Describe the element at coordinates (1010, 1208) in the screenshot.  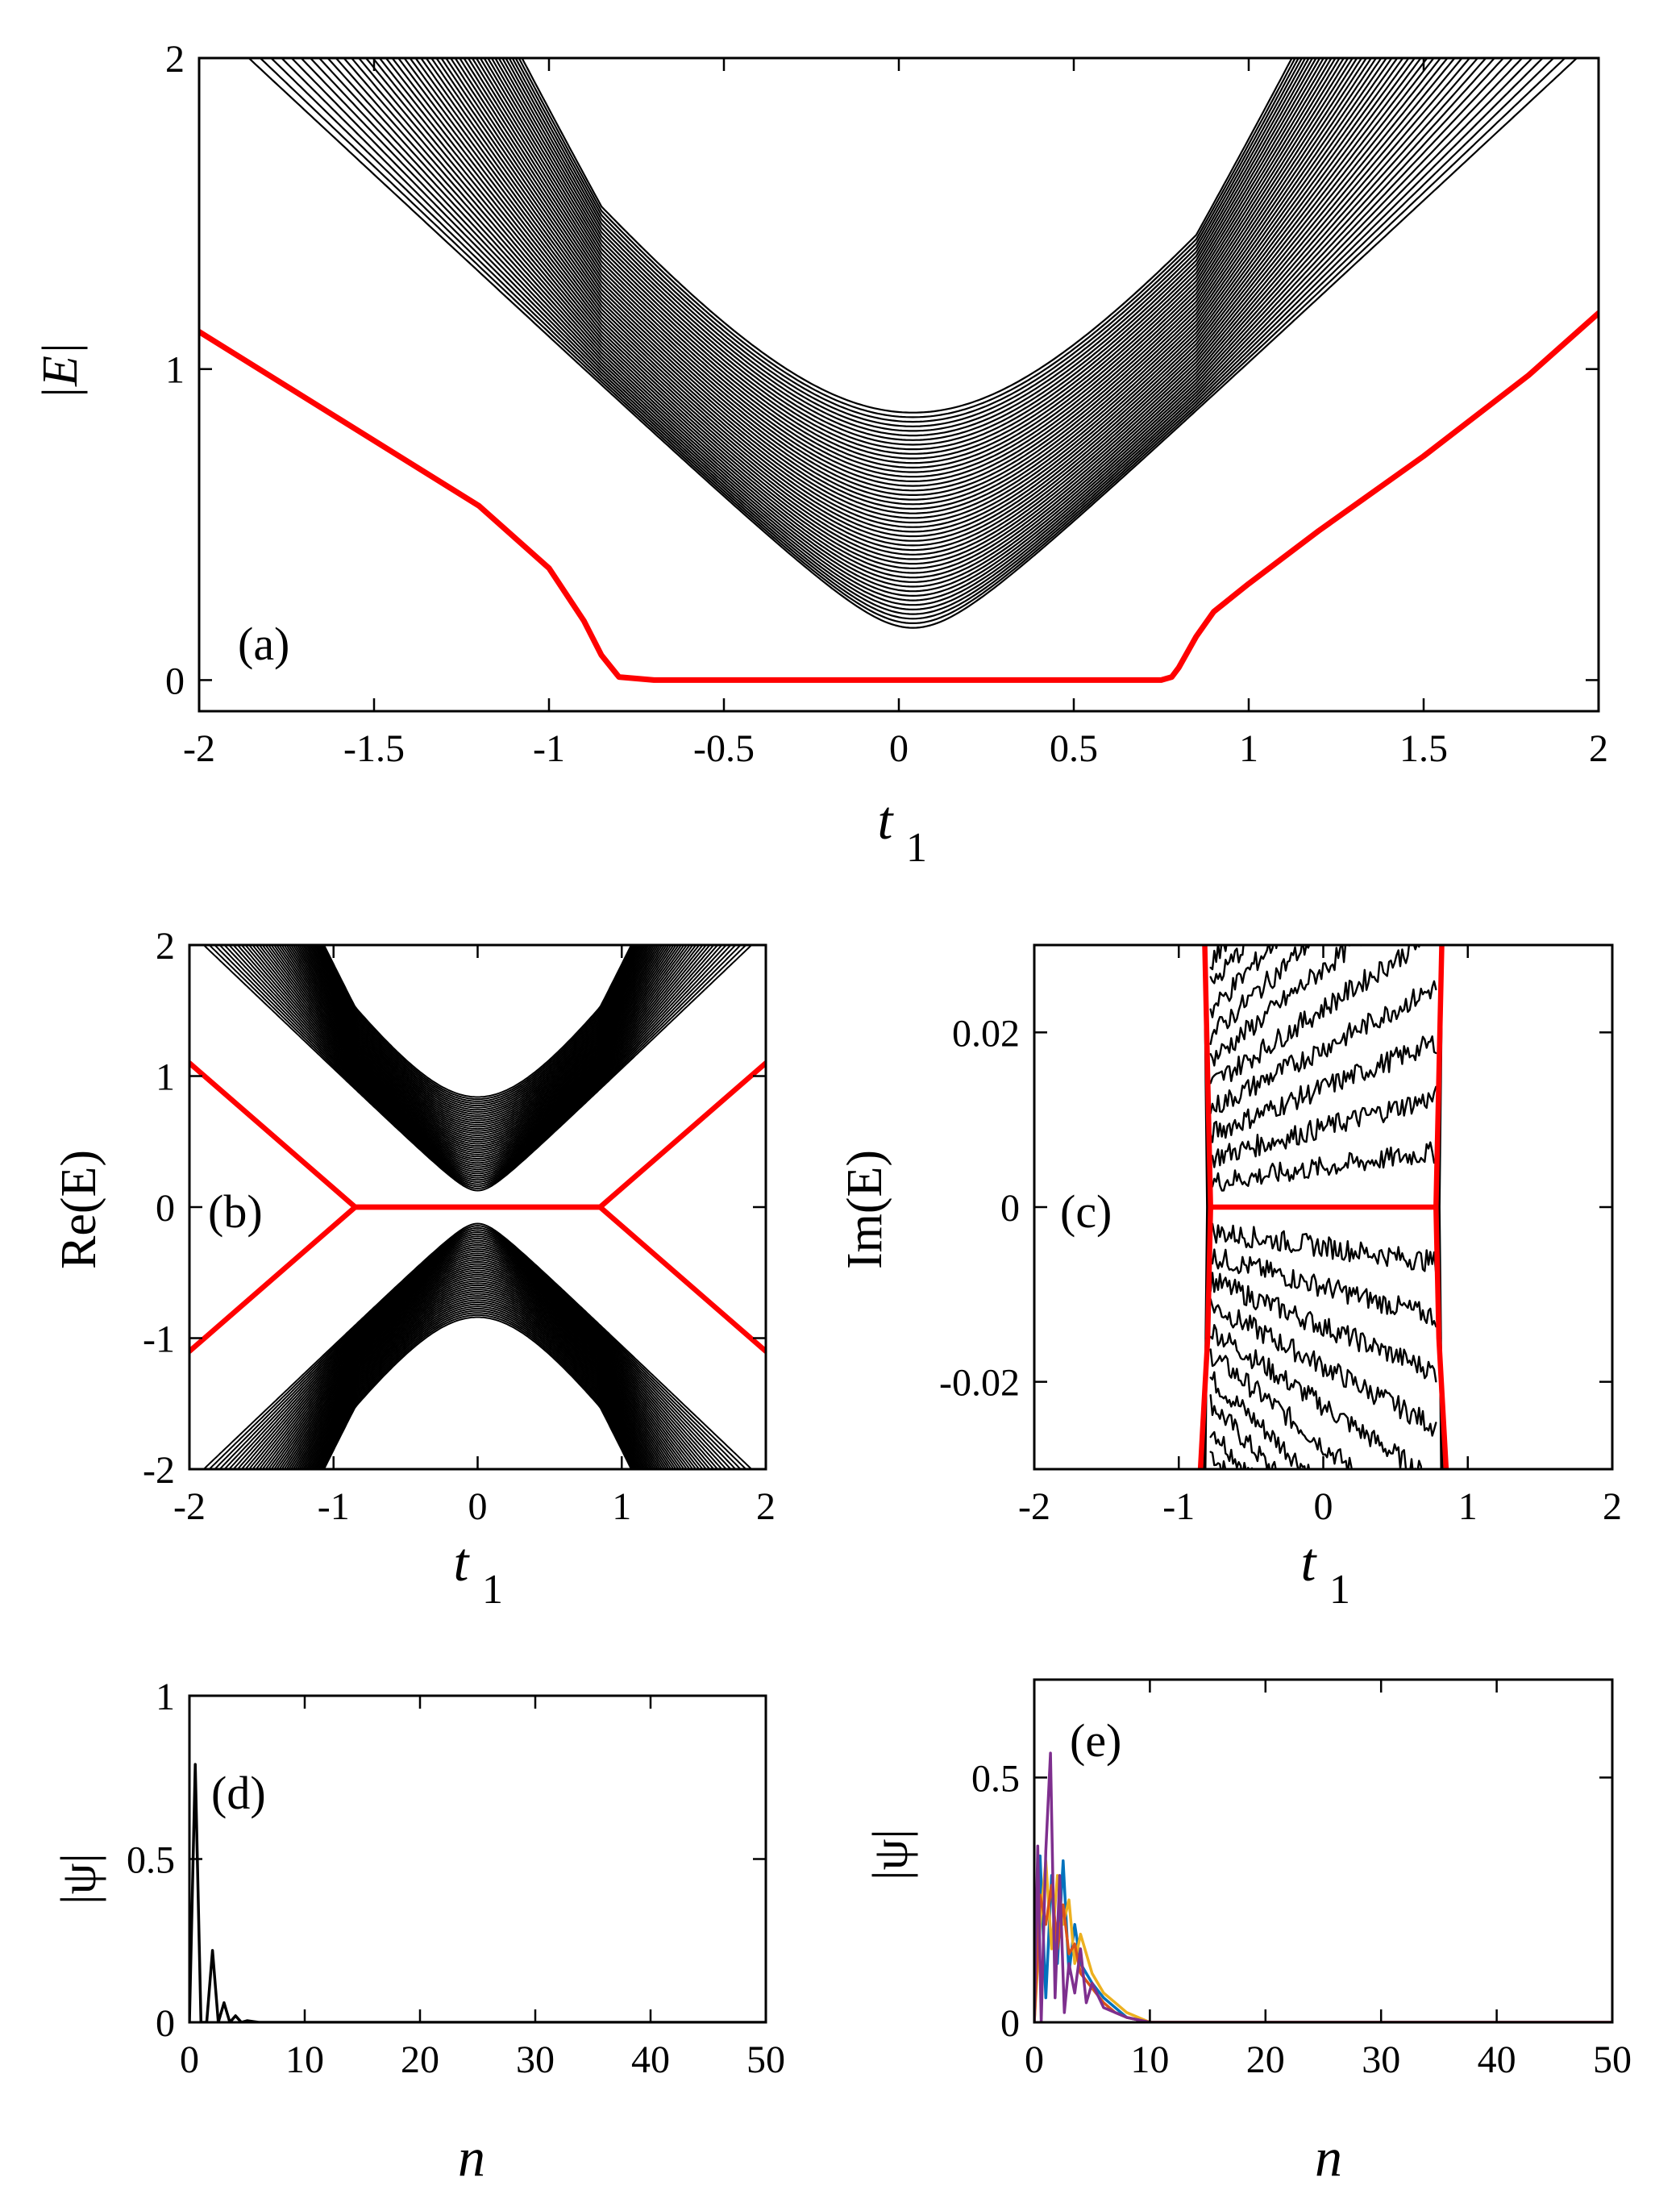
I see `panel-c-ytick-label: 0` at that location.